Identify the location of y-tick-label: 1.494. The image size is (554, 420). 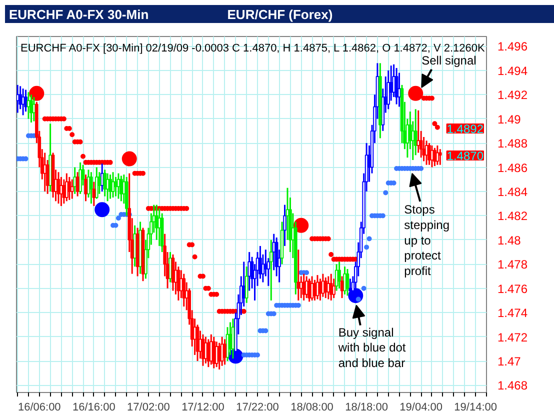
(513, 71).